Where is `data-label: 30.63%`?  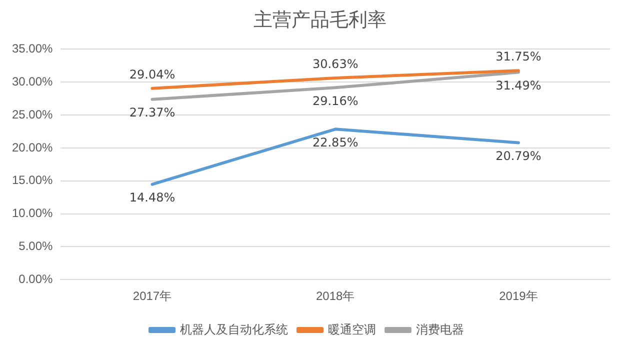 data-label: 30.63% is located at coordinates (335, 64).